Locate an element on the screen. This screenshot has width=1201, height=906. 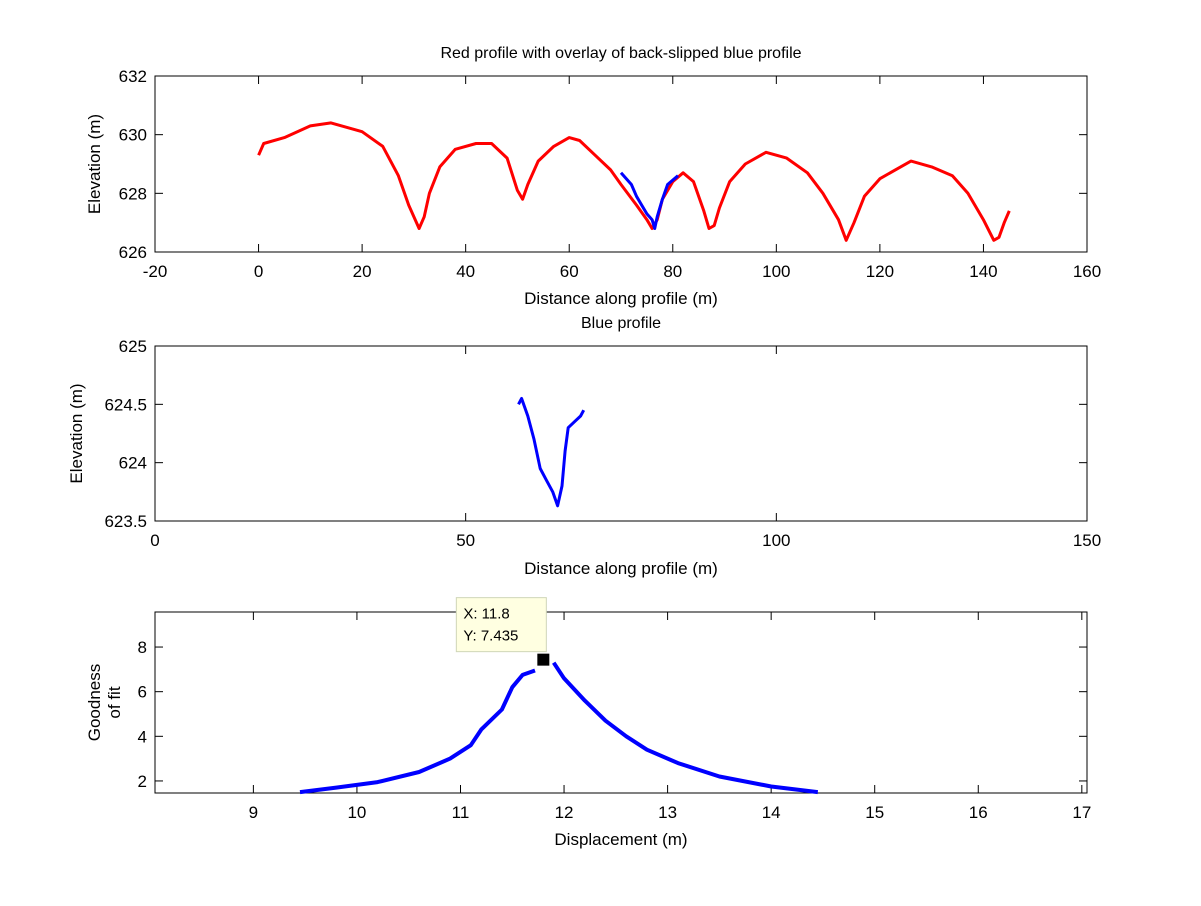
x-tick-label: 14 is located at coordinates (771, 812).